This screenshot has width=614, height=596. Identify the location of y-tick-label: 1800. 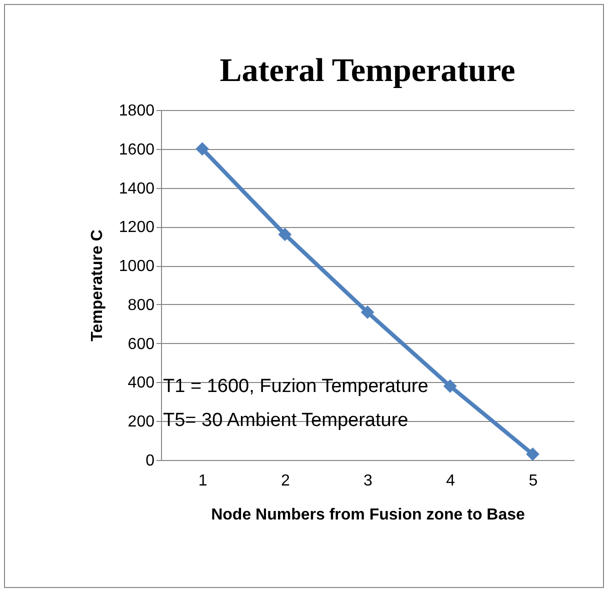
(136, 111).